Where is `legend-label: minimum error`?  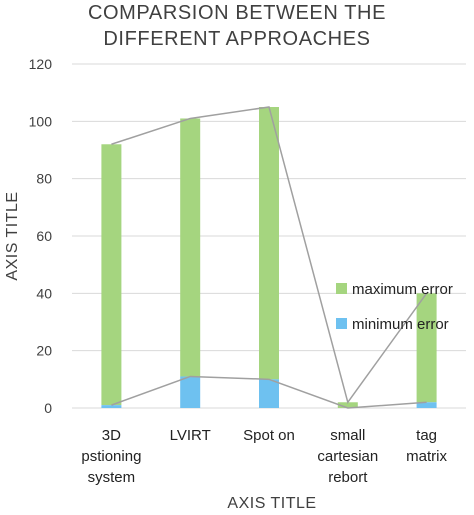 legend-label: minimum error is located at coordinates (400, 324).